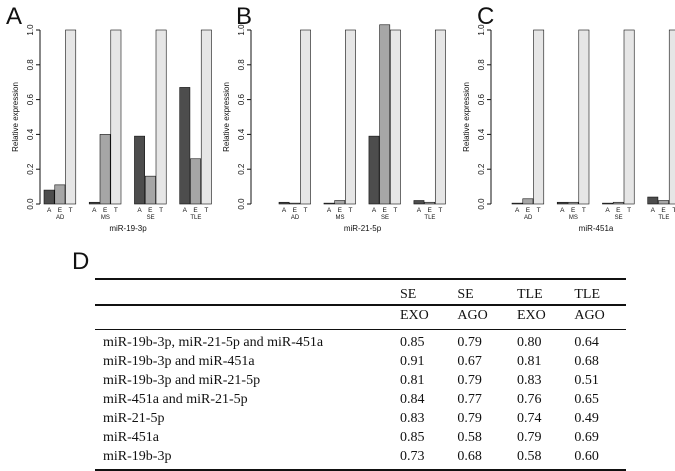 The height and width of the screenshot is (471, 675). Describe the element at coordinates (586, 361) in the screenshot. I see `table-cell: 0.68` at that location.